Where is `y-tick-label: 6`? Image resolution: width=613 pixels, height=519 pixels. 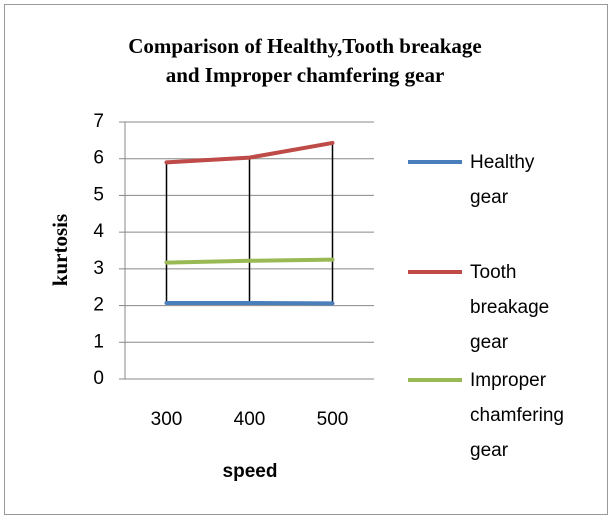
y-tick-label: 6 is located at coordinates (98, 158).